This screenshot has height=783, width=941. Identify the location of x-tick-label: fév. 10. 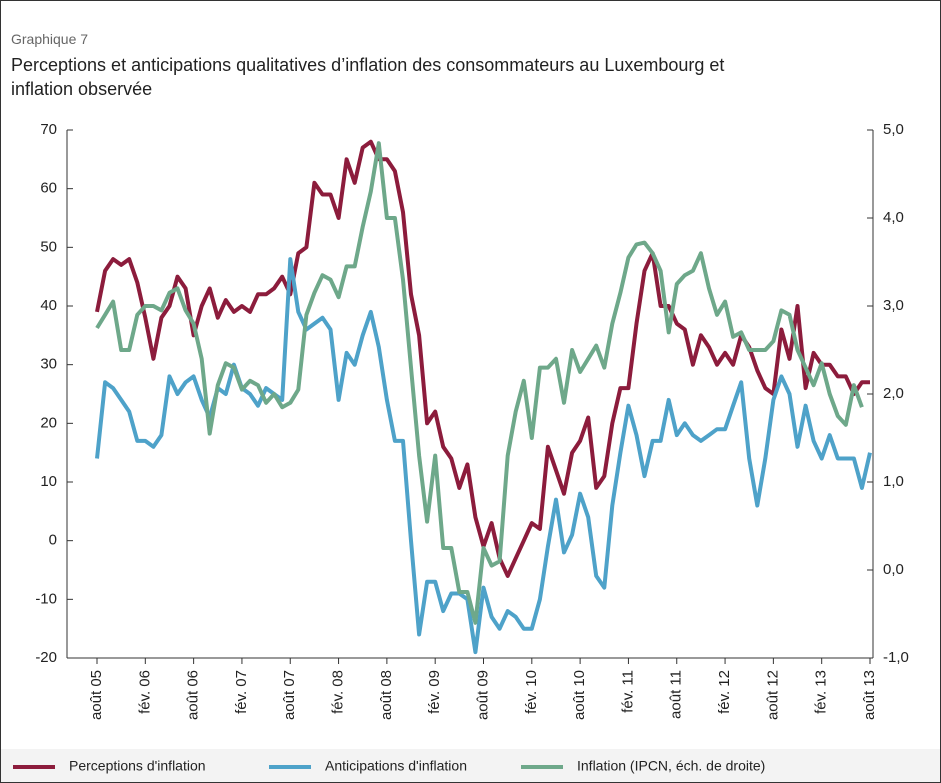
(531, 692).